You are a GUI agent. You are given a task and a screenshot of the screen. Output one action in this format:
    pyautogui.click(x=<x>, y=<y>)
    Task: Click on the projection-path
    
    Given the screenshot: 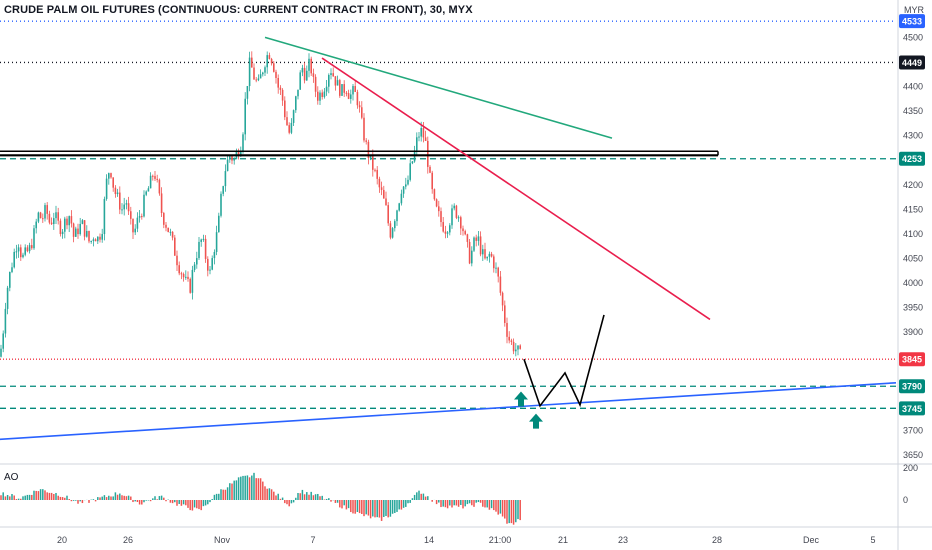 What is the action you would take?
    pyautogui.click(x=564, y=361)
    